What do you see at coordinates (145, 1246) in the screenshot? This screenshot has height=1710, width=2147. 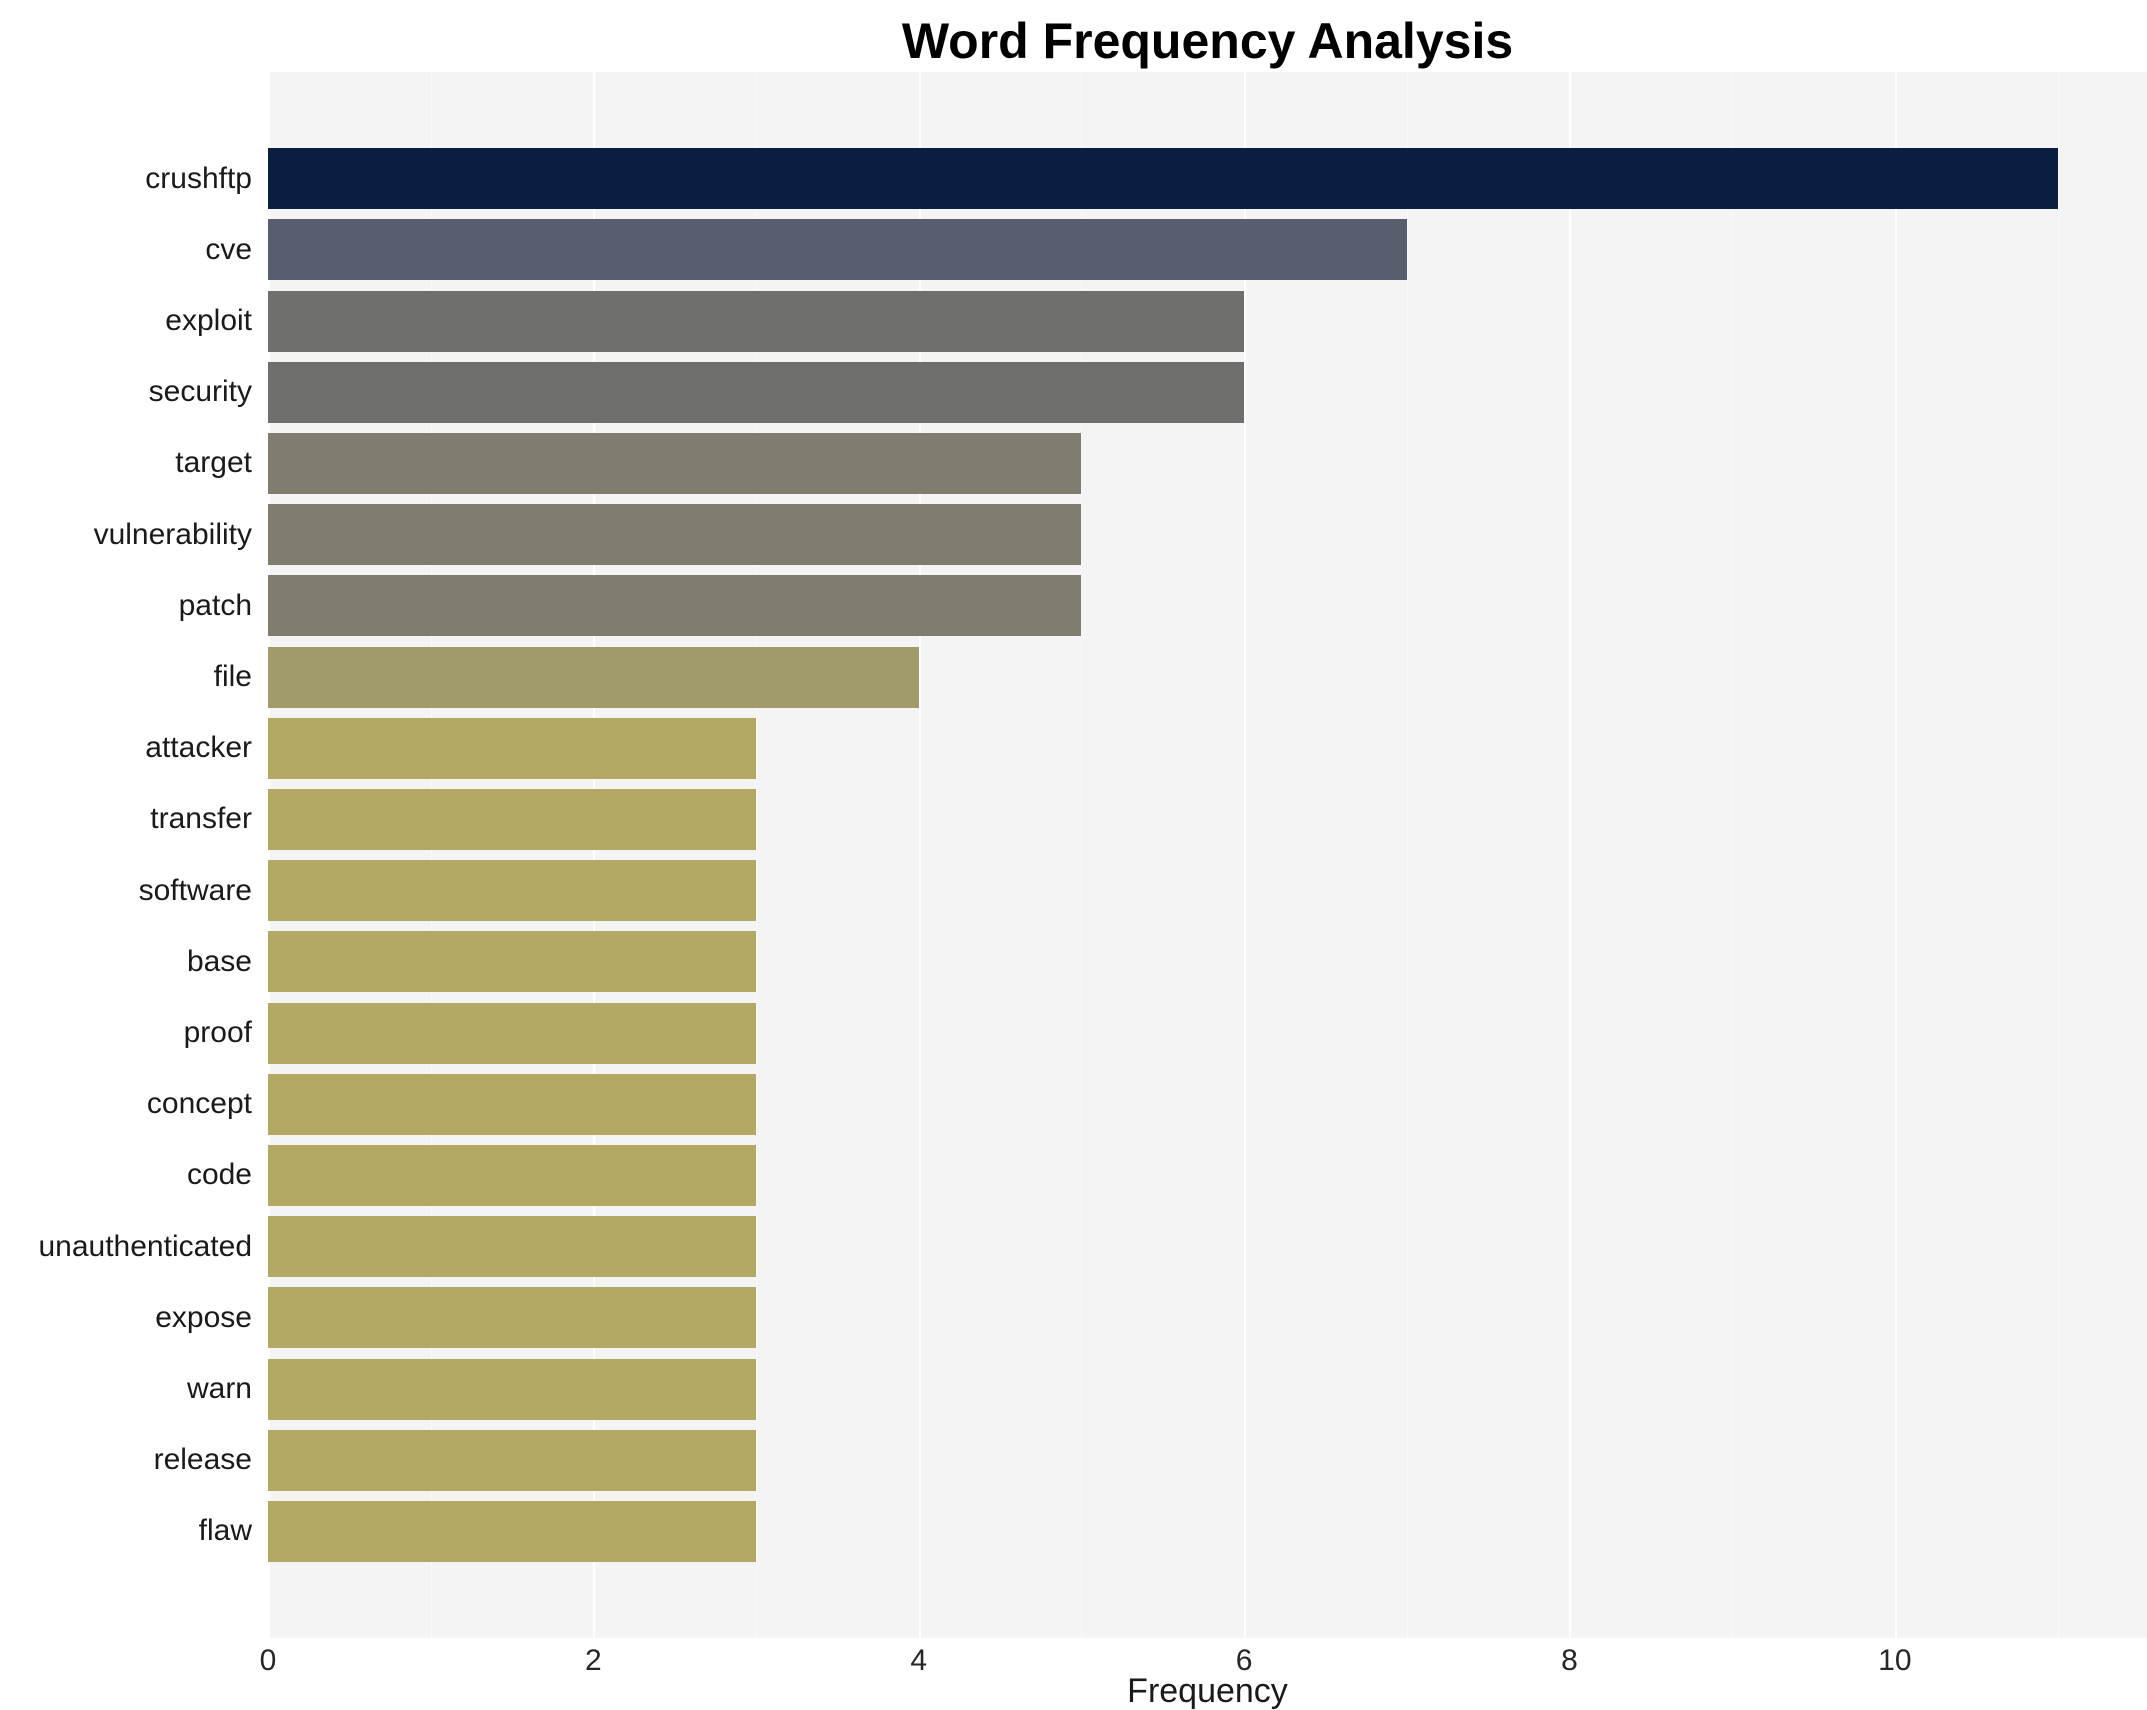 I see `category-label-unauthenticated: unauthenticated` at bounding box center [145, 1246].